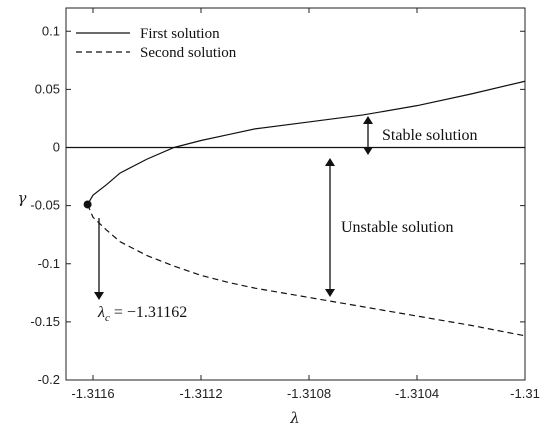  Describe the element at coordinates (397, 227) in the screenshot. I see `unstable-label: Unstable solution` at that location.